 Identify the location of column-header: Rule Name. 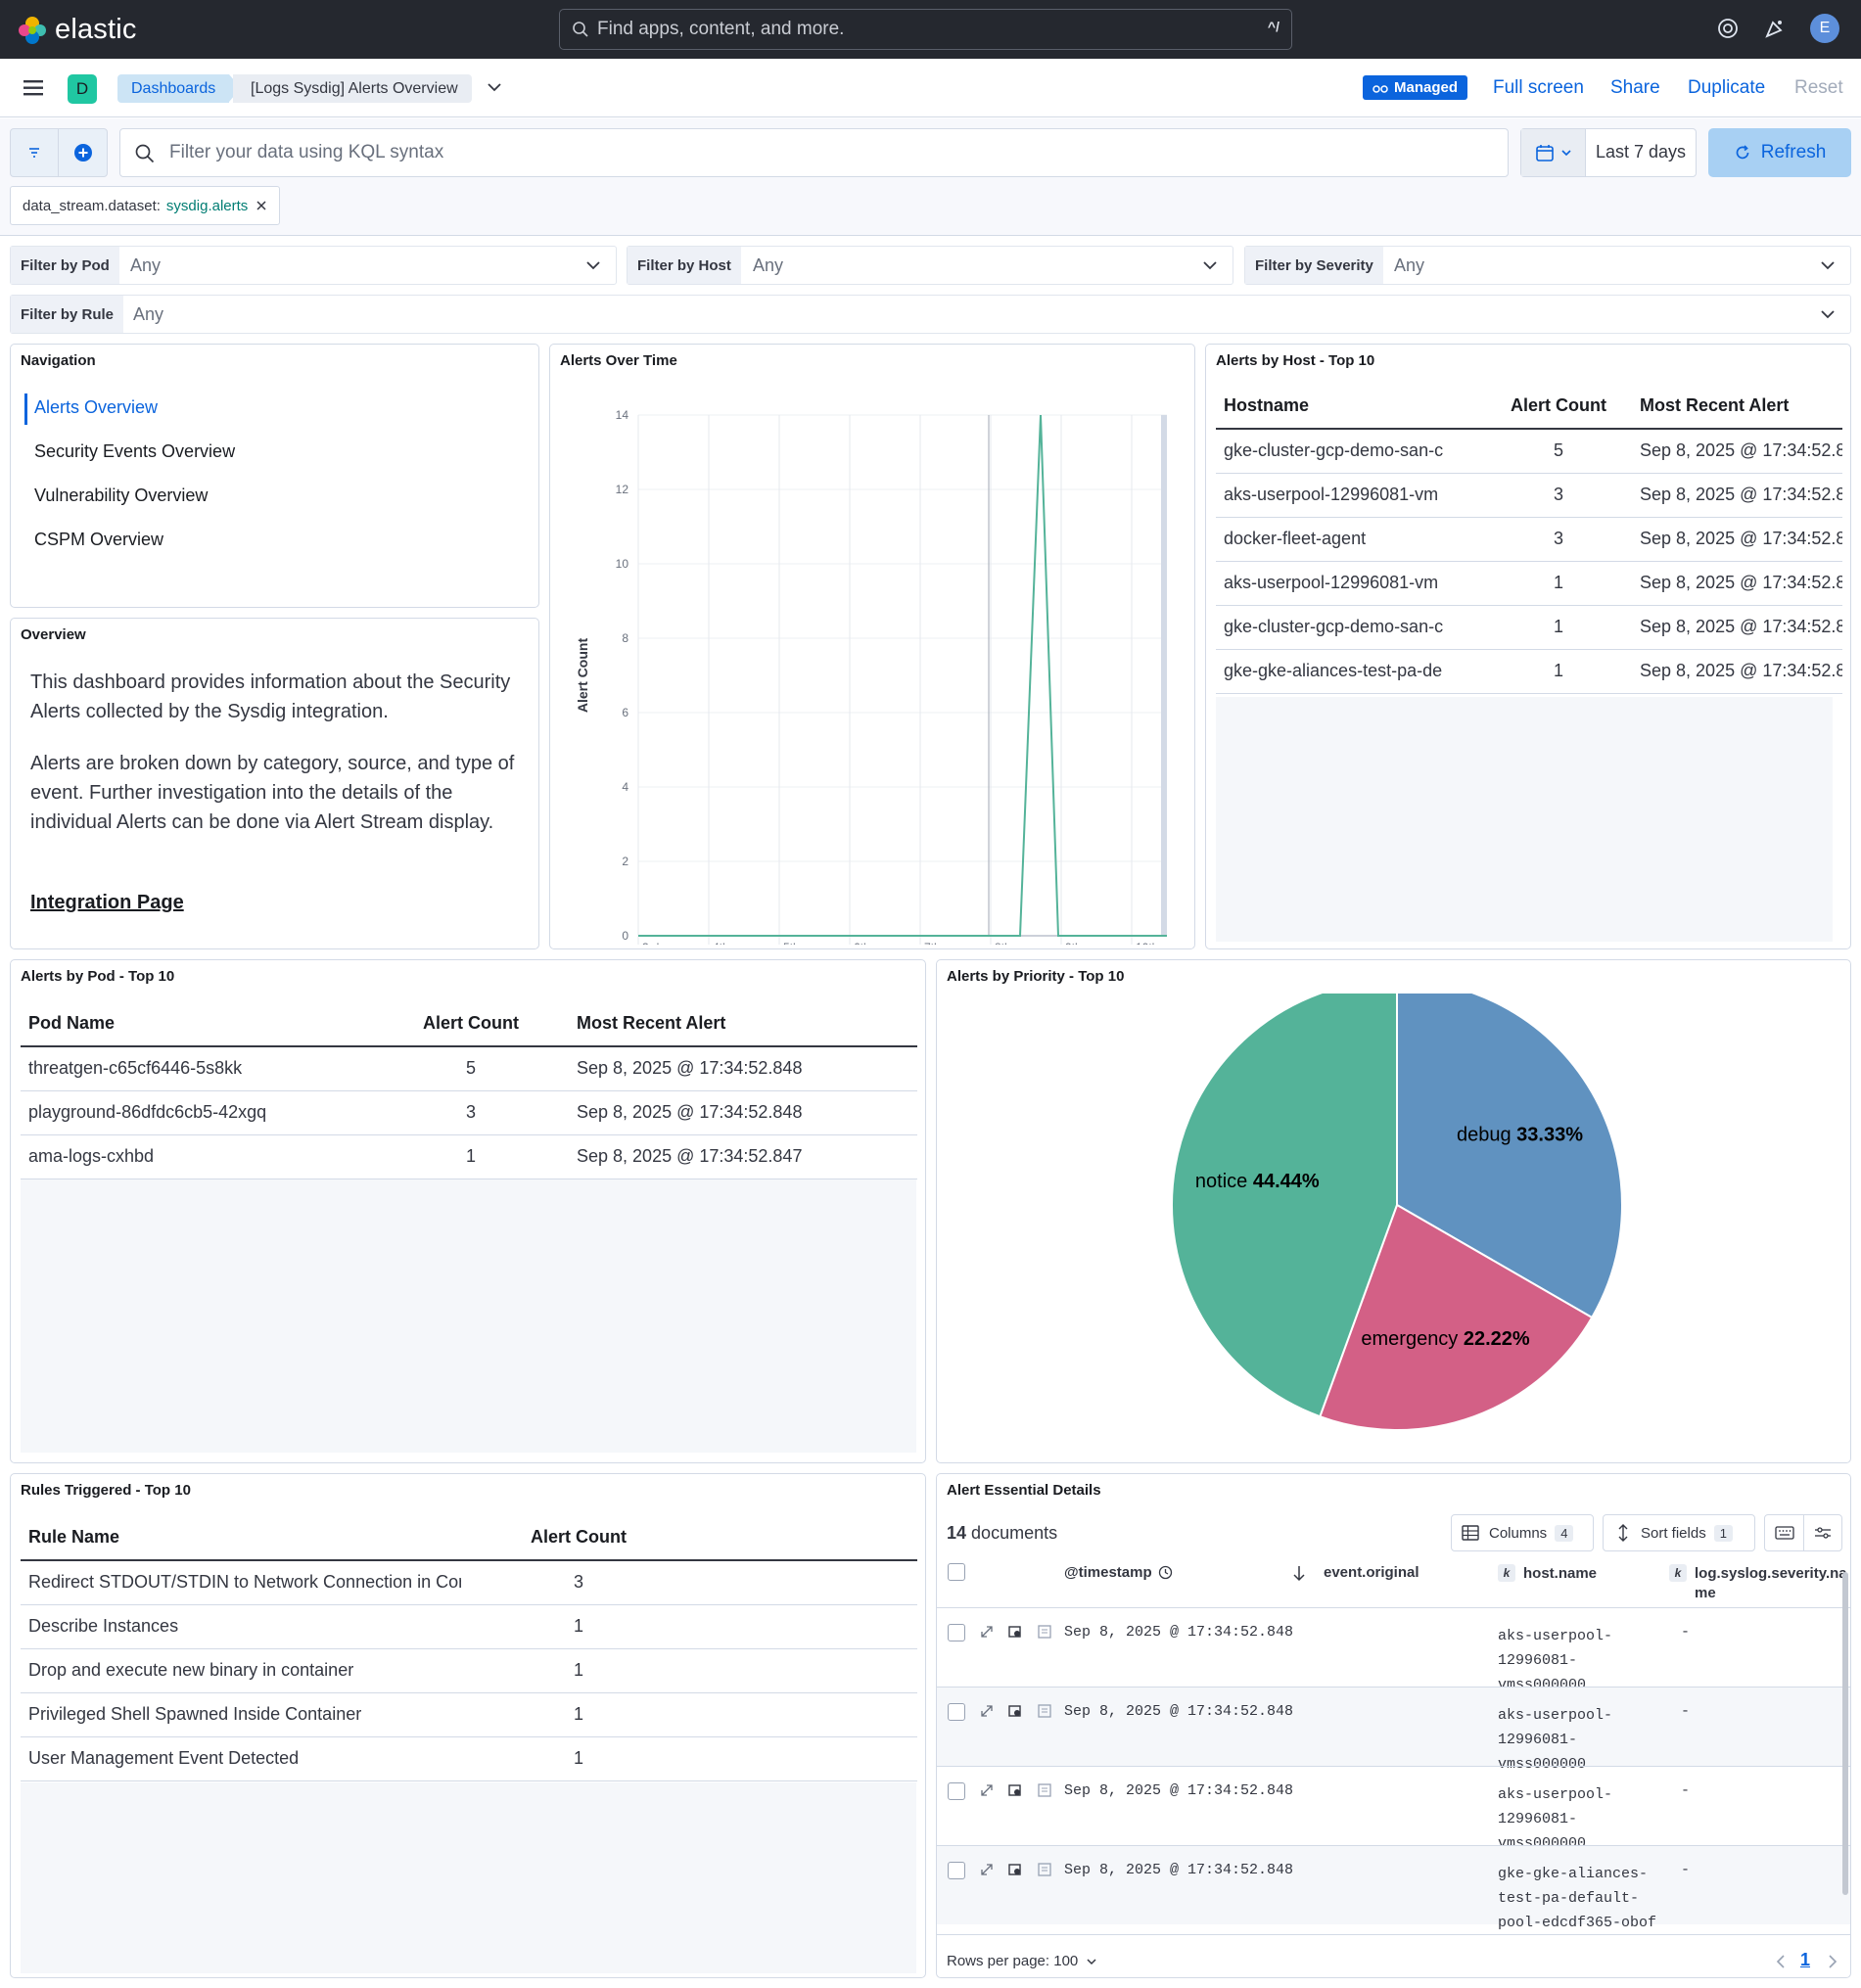
(241, 1538).